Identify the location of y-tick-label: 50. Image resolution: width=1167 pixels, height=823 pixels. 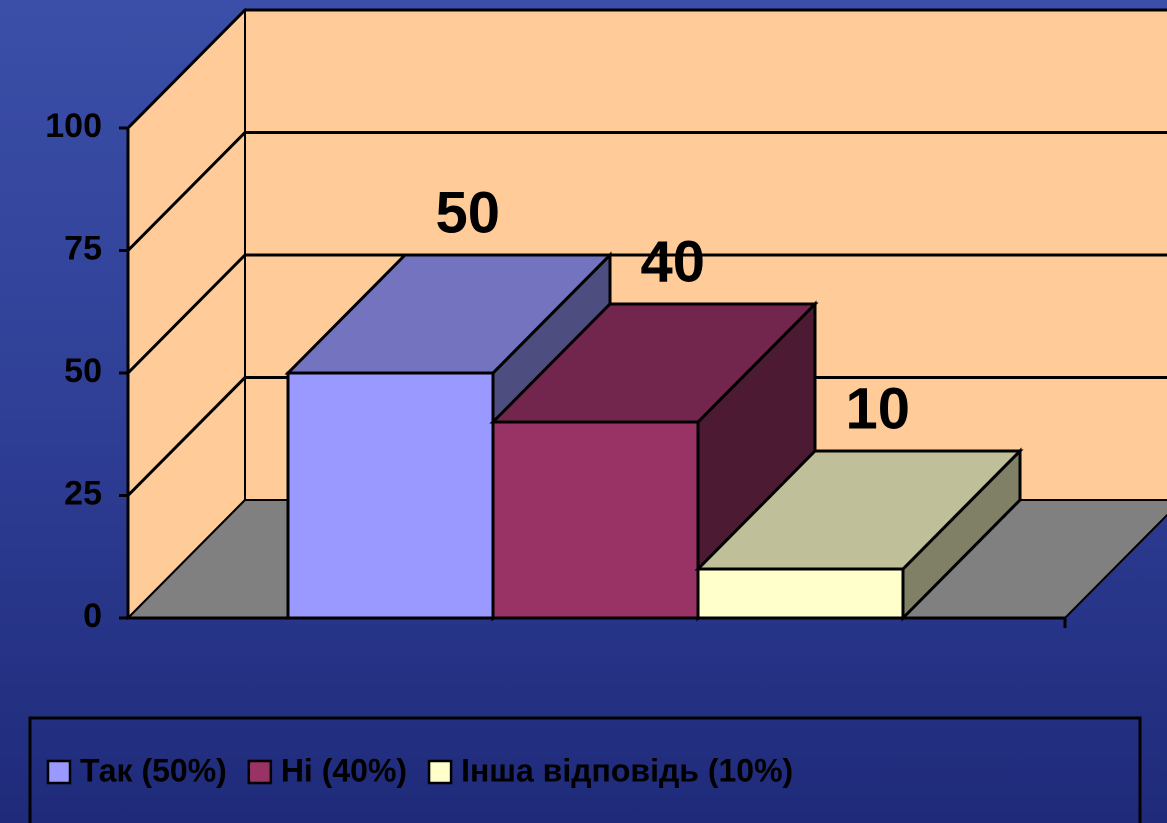
(83, 371).